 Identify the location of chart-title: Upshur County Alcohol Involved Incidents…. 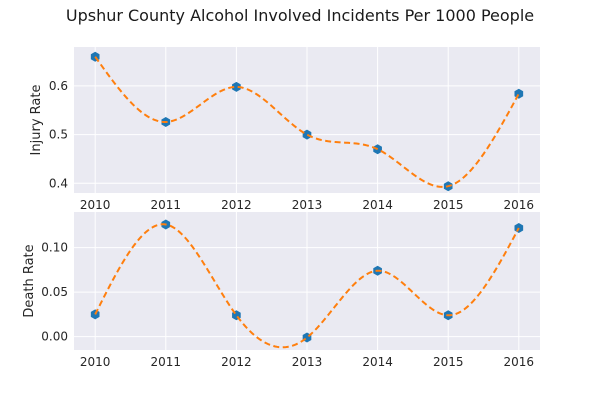
(300, 15).